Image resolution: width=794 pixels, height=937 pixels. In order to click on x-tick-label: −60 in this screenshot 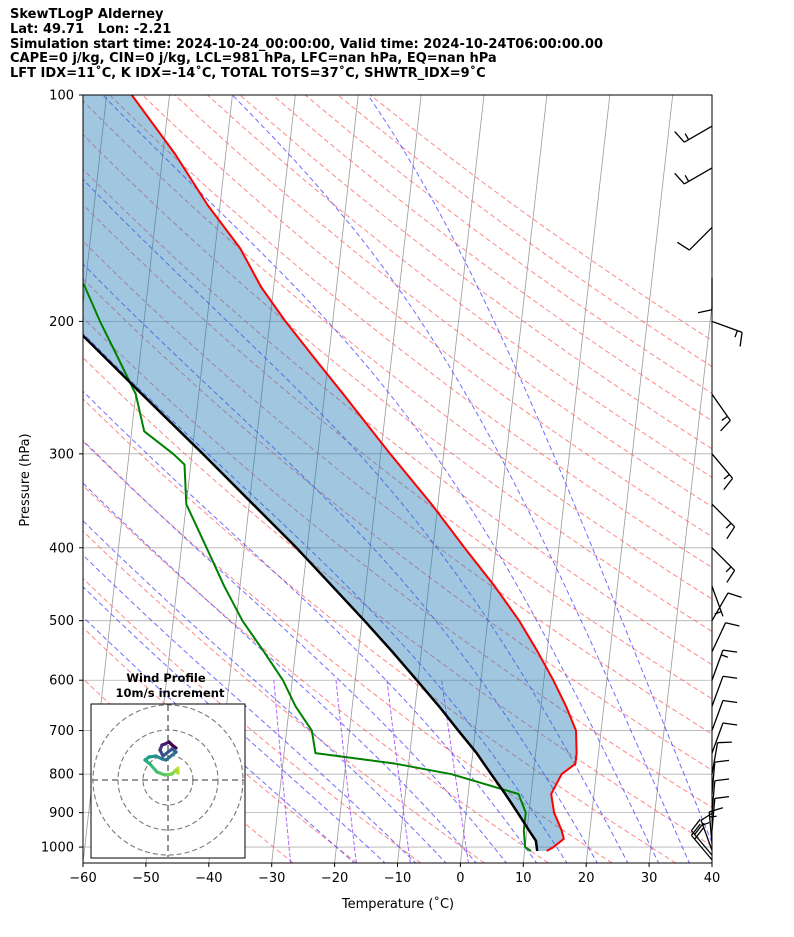, I will do `click(82, 878)`.